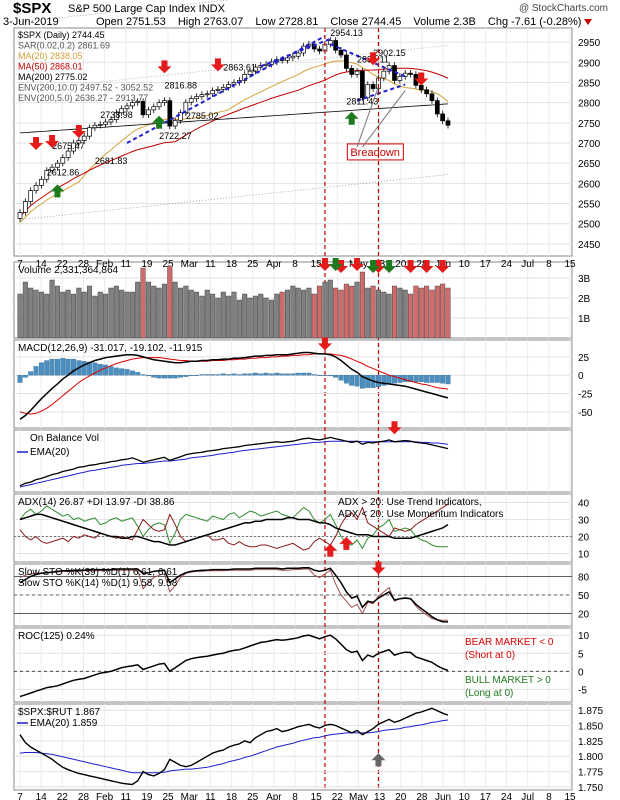 This screenshot has width=620, height=800. Describe the element at coordinates (489, 693) in the screenshot. I see `bull-market-note: (Long at 0)` at that location.